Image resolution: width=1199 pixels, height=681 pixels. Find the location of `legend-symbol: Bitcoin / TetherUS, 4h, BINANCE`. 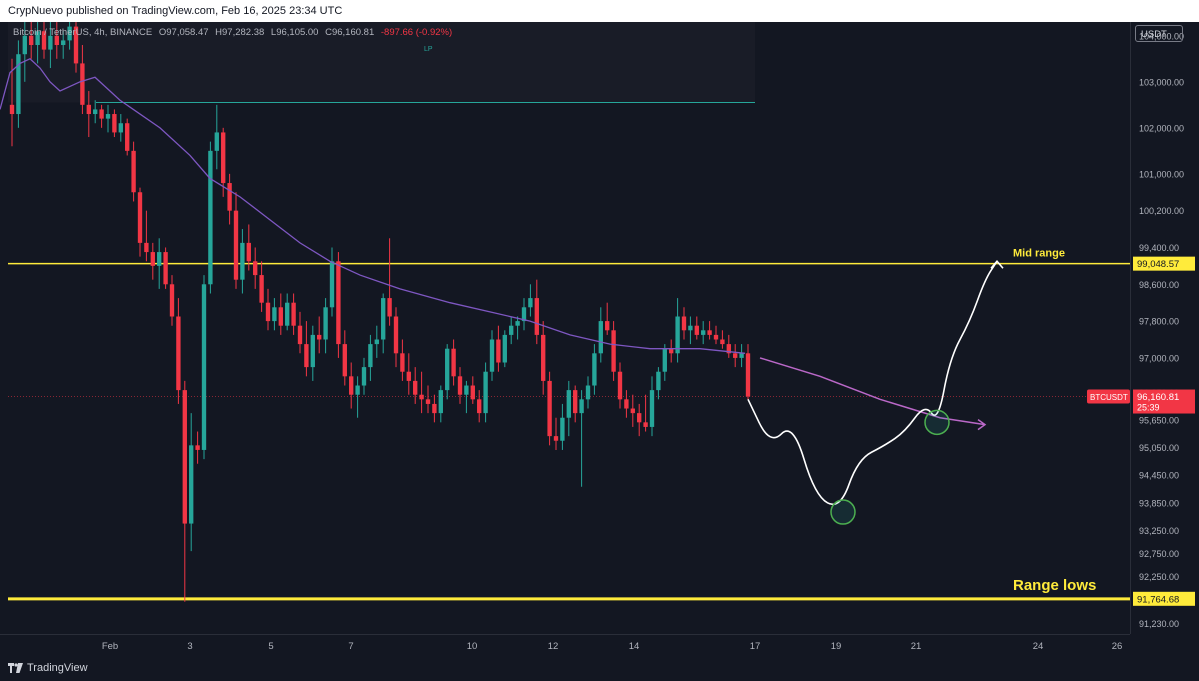

legend-symbol: Bitcoin / TetherUS, 4h, BINANCE is located at coordinates (83, 32).